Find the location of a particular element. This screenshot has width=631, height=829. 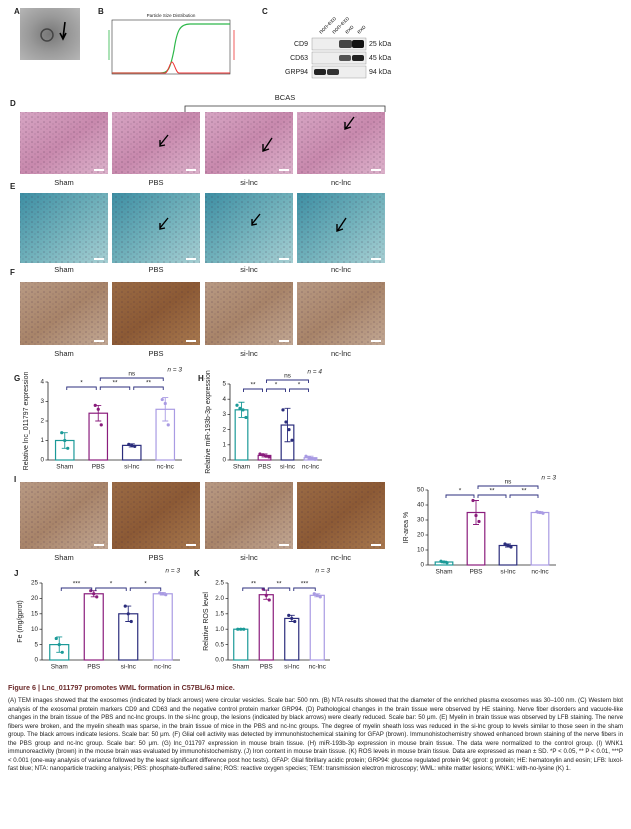

panel-label: I is located at coordinates (15, 479).